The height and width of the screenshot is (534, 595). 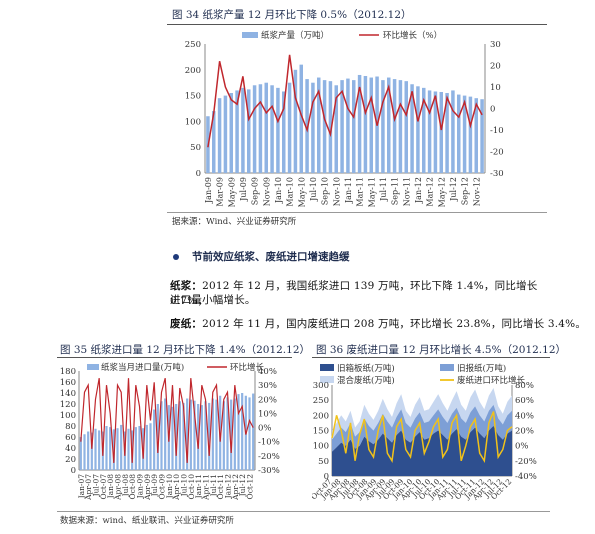 I want to click on x-tick-label: Jul-09, so click(x=154, y=486).